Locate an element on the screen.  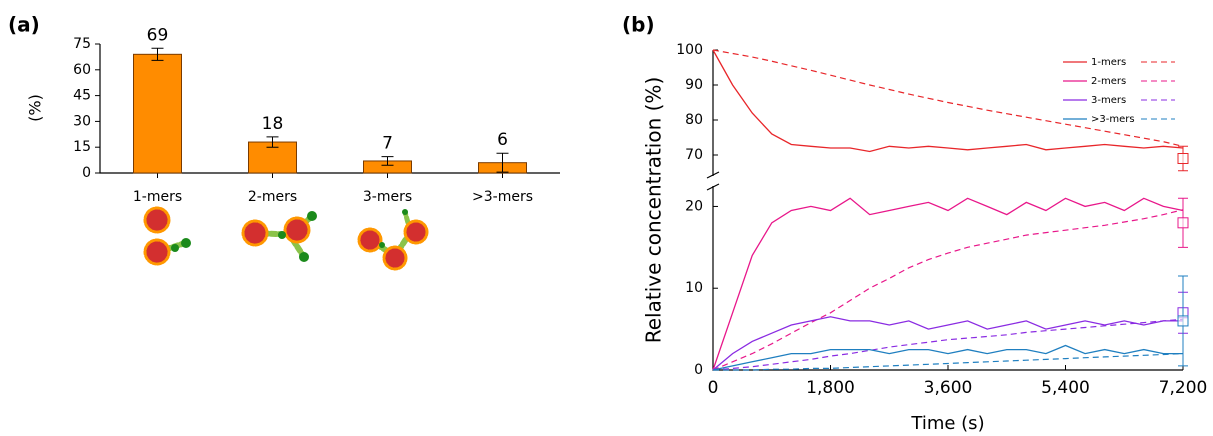
x-tick-label: 2-mers is located at coordinates (272, 197).